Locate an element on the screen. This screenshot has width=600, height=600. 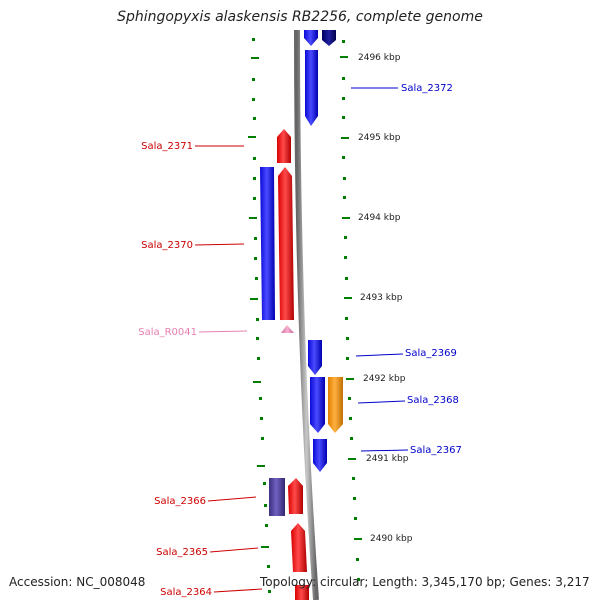
label-sala-2370: Sala_2370 is located at coordinates (167, 245).